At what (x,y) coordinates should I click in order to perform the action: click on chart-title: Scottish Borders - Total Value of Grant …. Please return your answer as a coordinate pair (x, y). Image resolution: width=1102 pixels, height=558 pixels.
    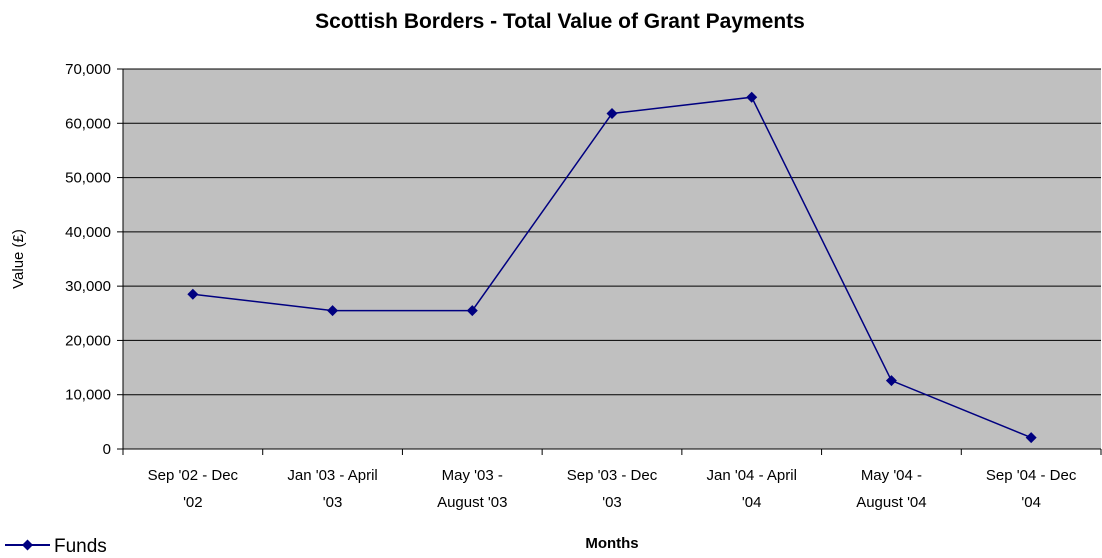
    Looking at the image, I should click on (560, 21).